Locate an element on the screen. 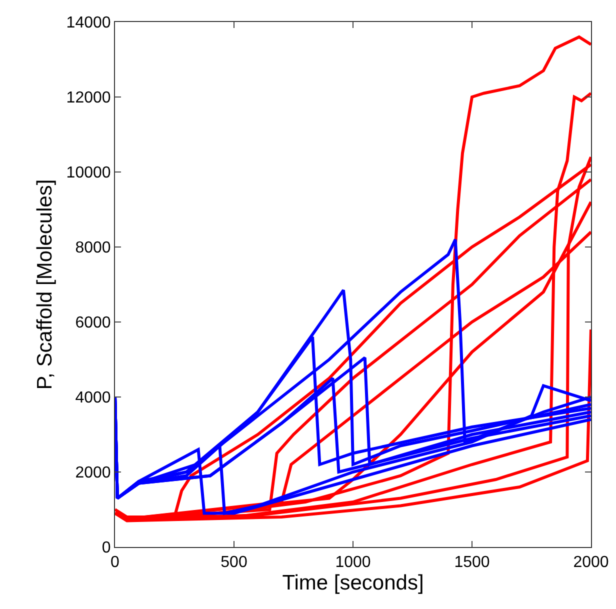 The image size is (616, 609). x-axis-title: Time [seconds] is located at coordinates (353, 582).